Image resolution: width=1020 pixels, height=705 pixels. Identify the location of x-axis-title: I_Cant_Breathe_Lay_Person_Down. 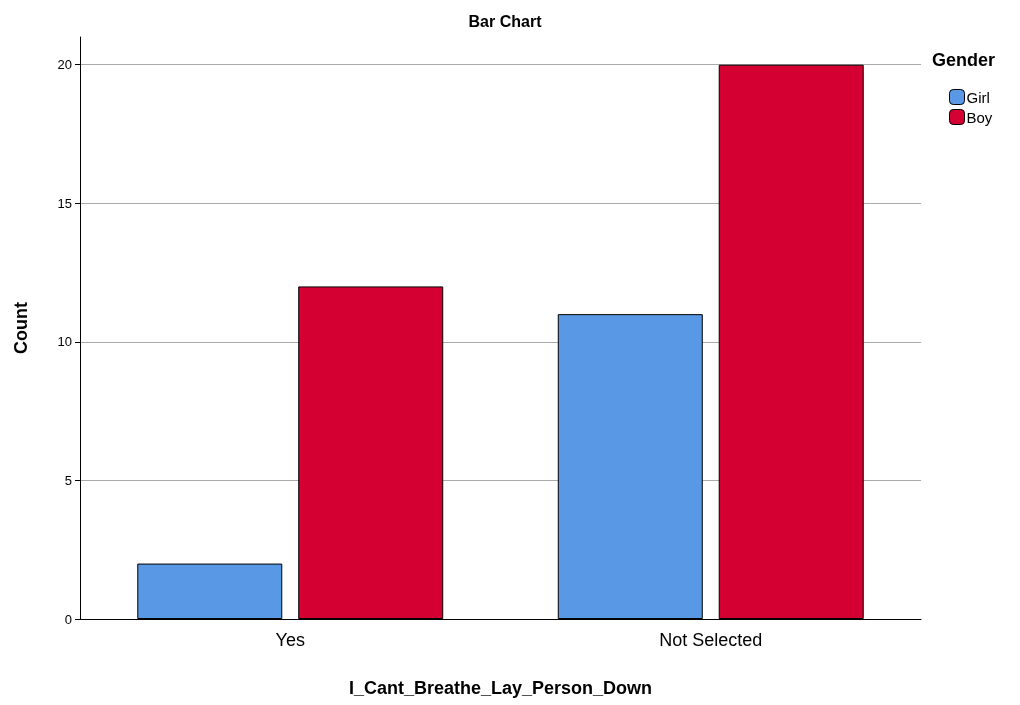
(500, 688).